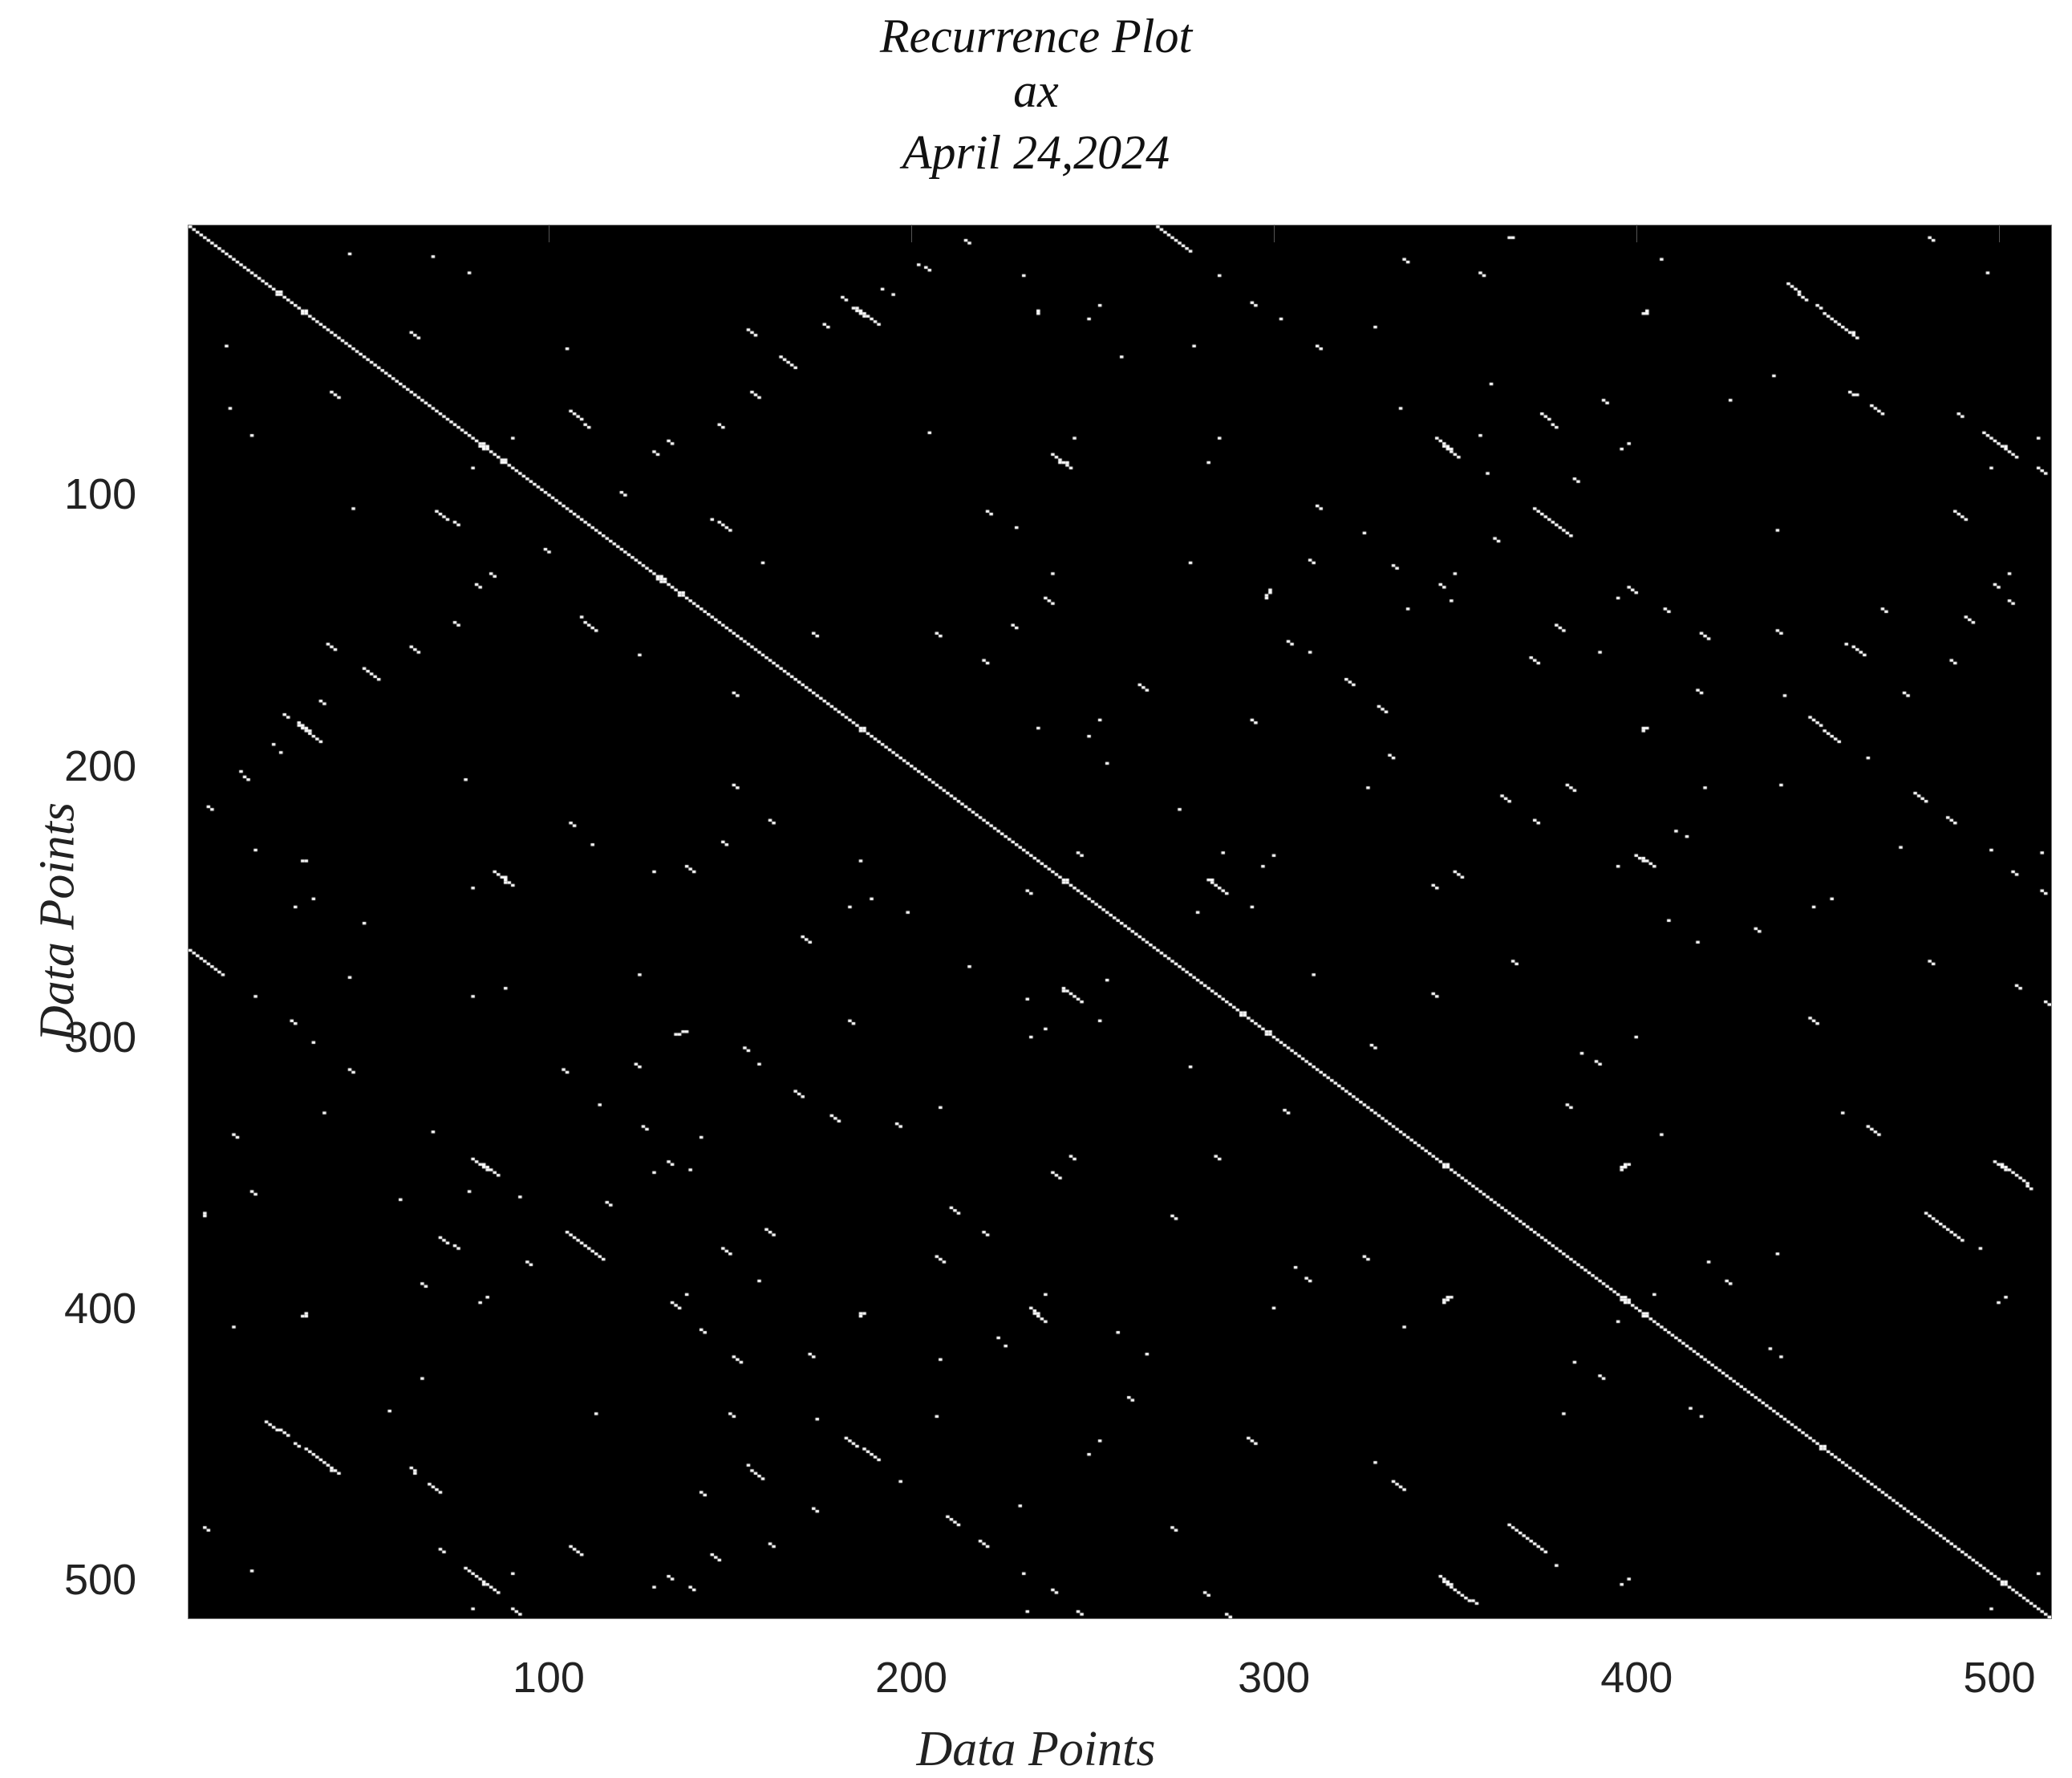 The width and height of the screenshot is (2072, 1778). Describe the element at coordinates (1275, 1678) in the screenshot. I see `x-tick-label: 300` at that location.